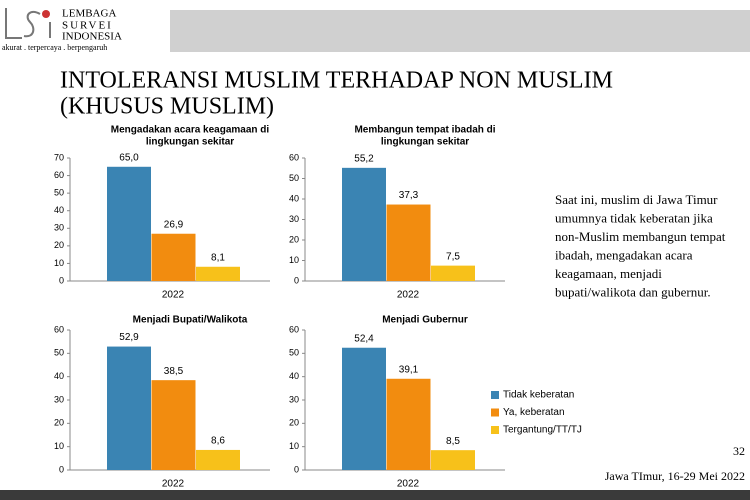 Image resolution: width=750 pixels, height=500 pixels. What do you see at coordinates (425, 320) in the screenshot?
I see `chart-title: Menjadi Gubernur` at bounding box center [425, 320].